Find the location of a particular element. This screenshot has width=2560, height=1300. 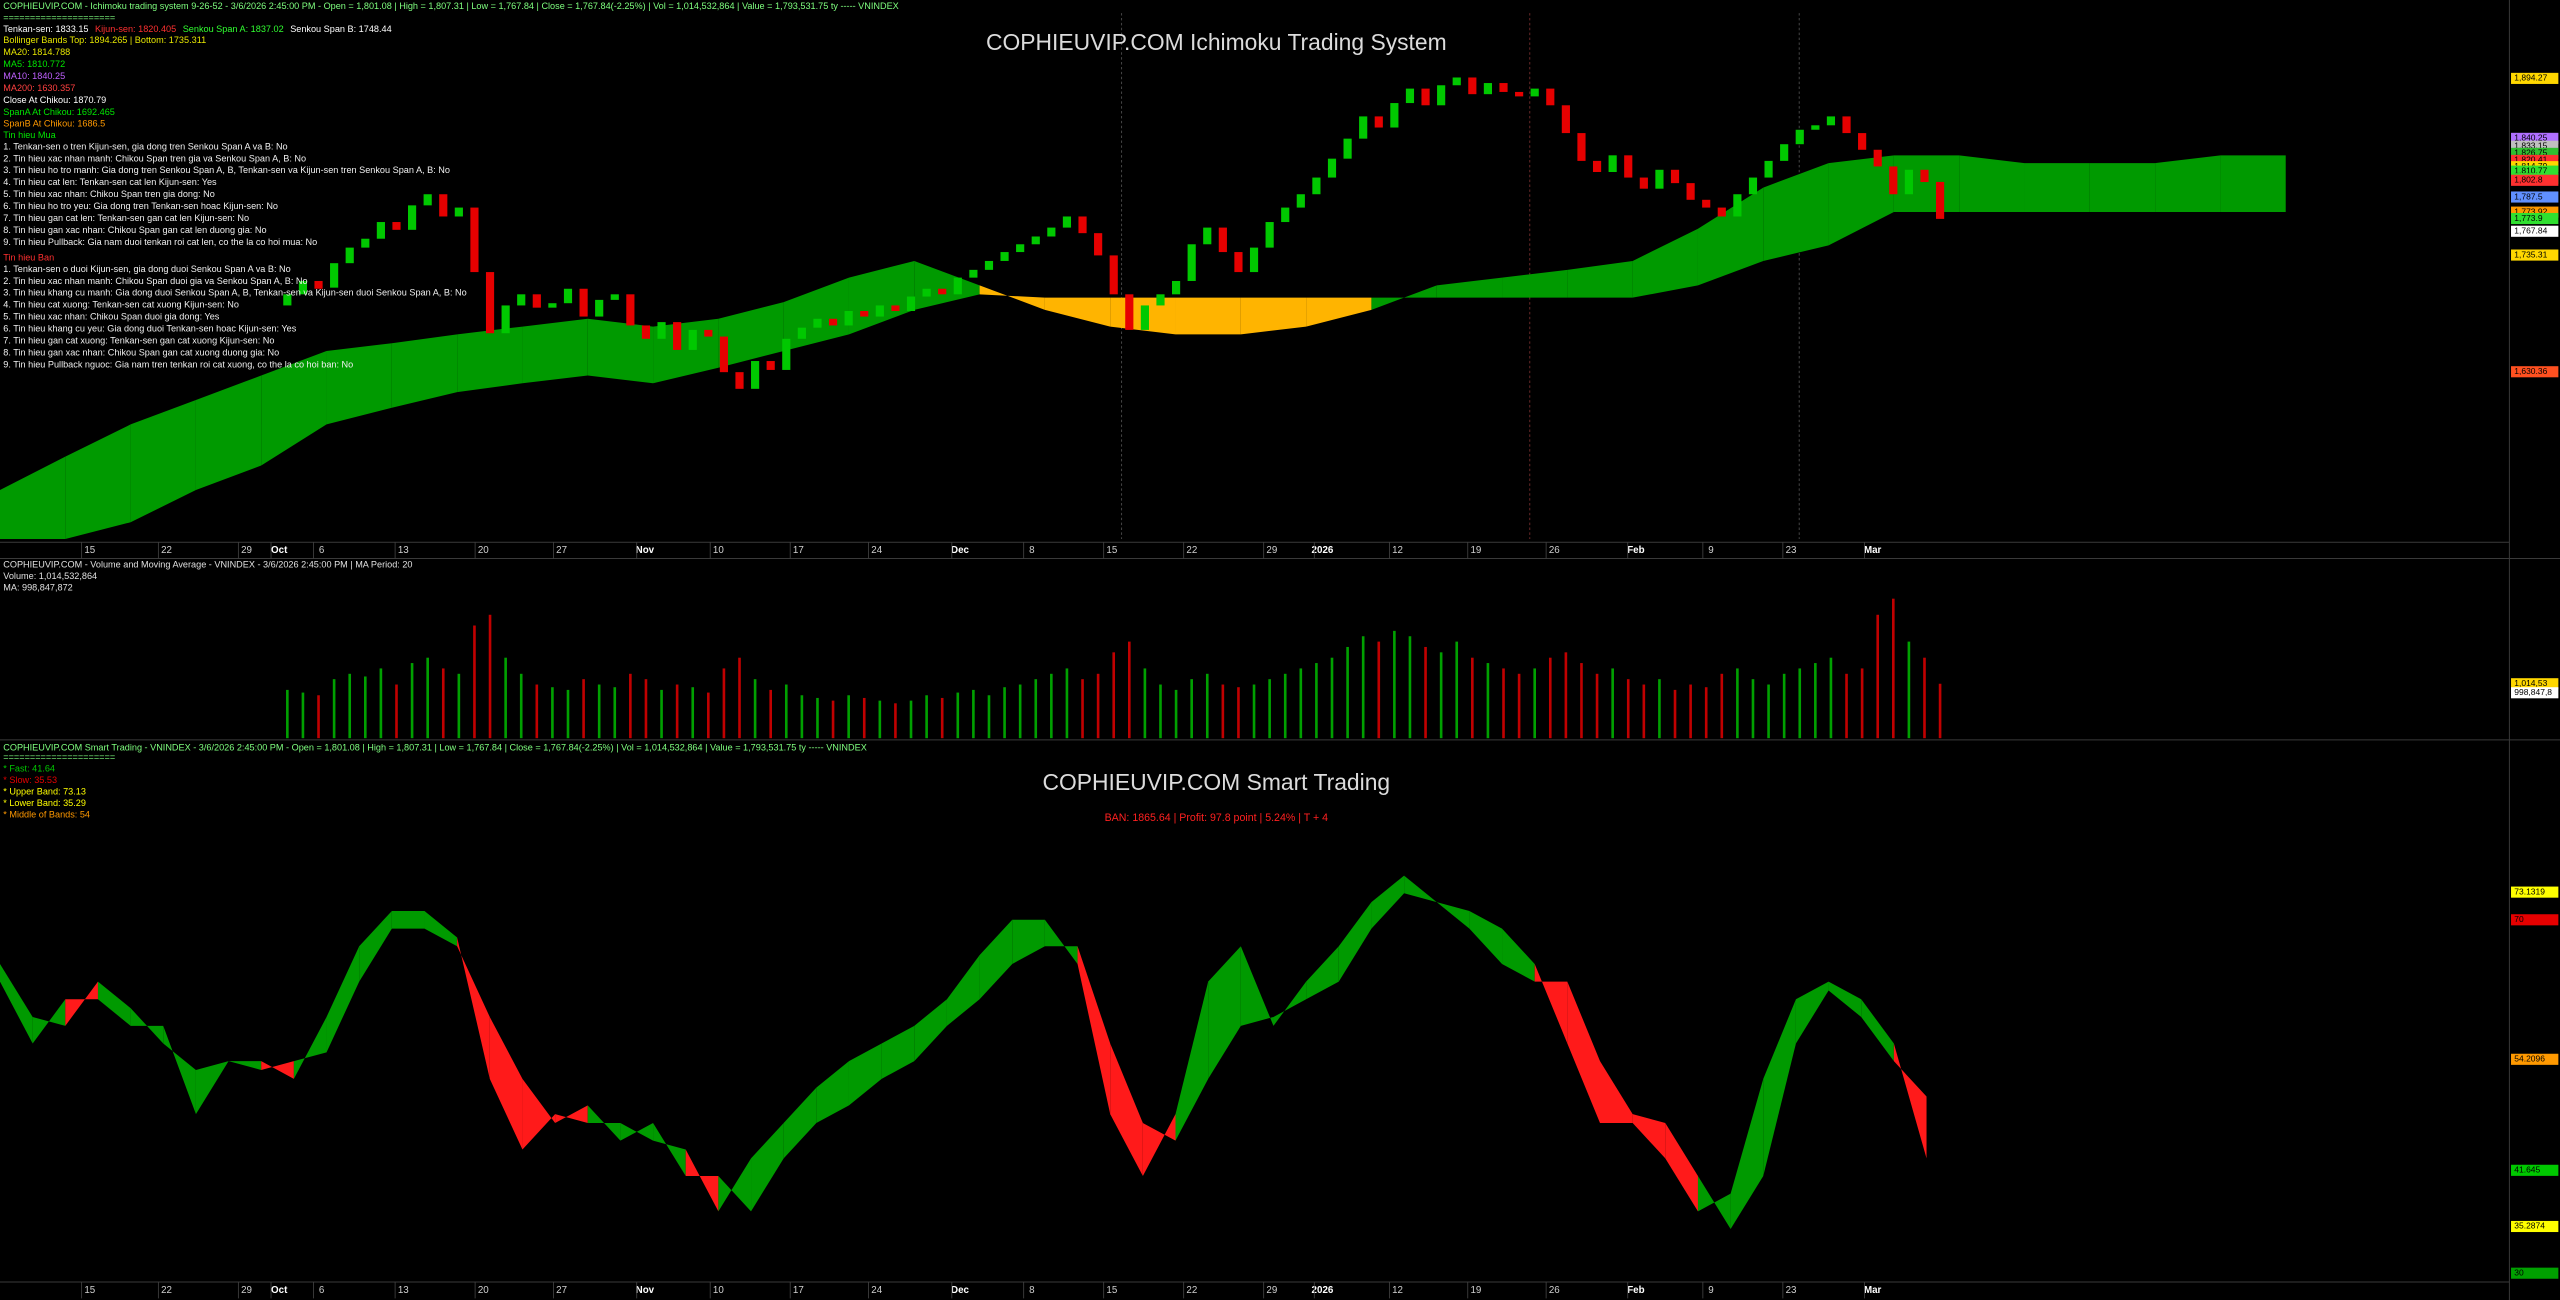

x-tick-label: Feb is located at coordinates (1635, 1290).